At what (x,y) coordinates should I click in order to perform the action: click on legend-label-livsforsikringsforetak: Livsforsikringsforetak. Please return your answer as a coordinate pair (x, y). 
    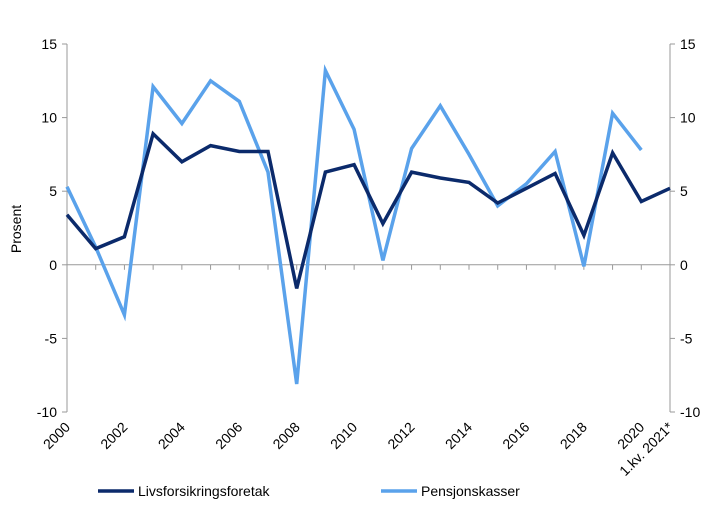
    Looking at the image, I should click on (204, 491).